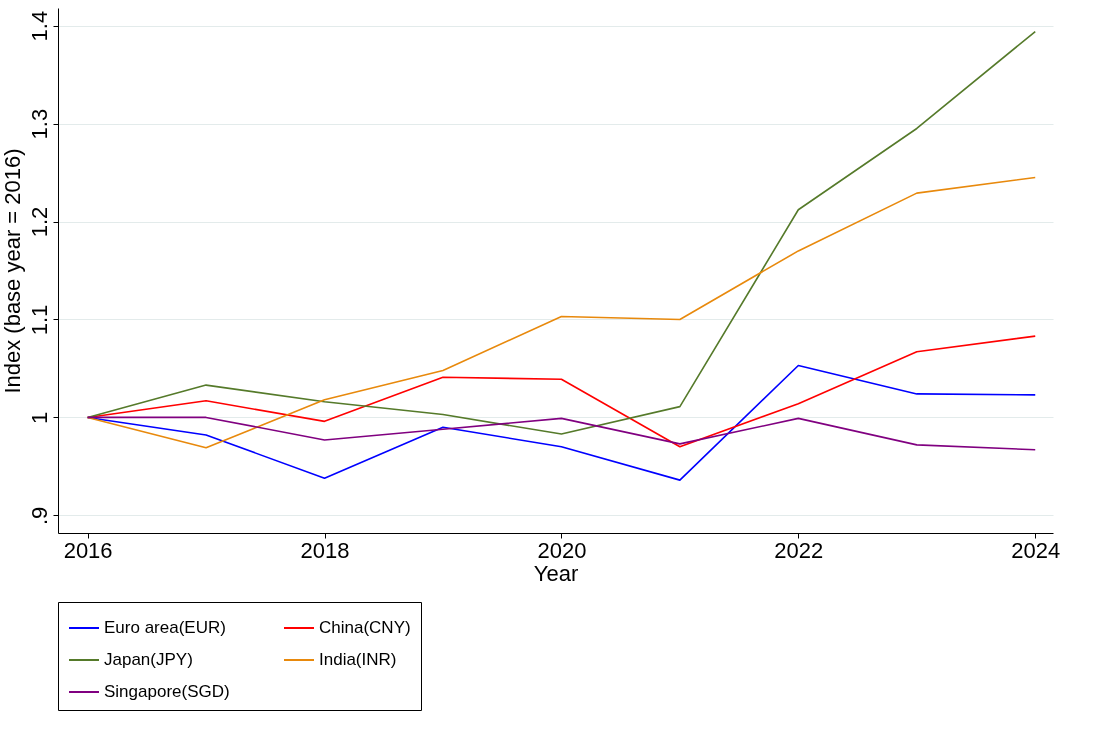  I want to click on y-tick-label: 1.4, so click(39, 26).